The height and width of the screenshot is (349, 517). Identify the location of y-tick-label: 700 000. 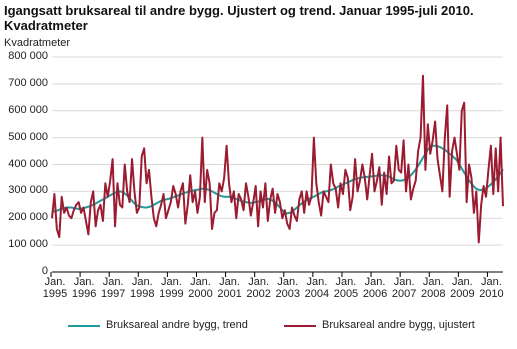
(28, 82).